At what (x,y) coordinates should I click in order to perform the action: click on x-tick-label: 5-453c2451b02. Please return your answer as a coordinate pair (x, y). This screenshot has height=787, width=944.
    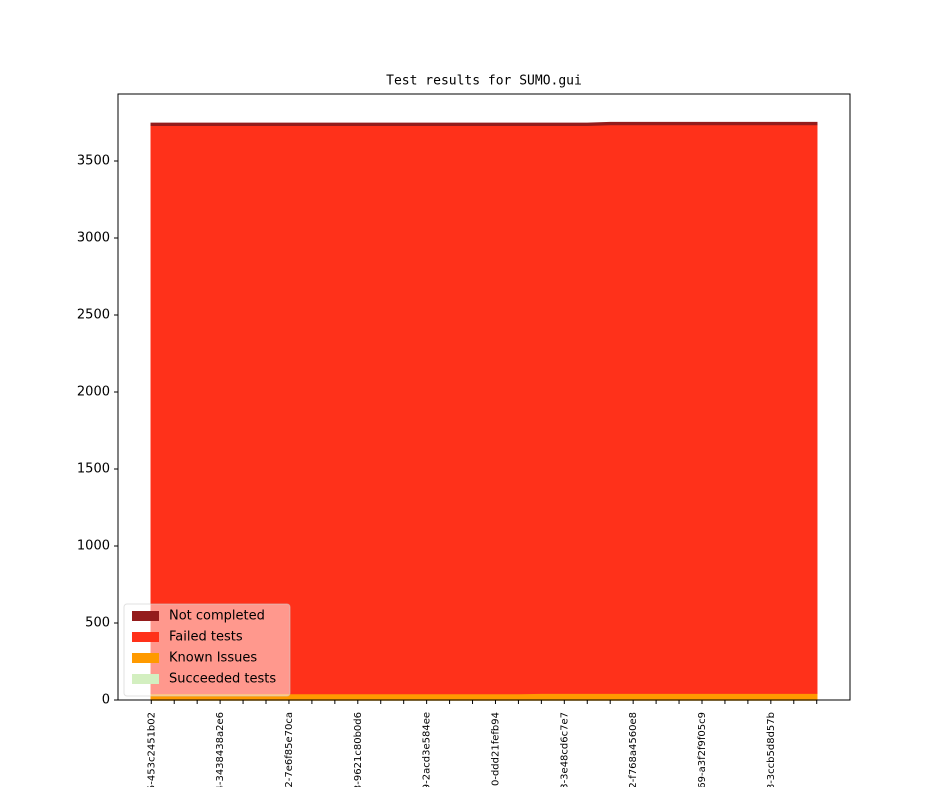
    Looking at the image, I should click on (151, 749).